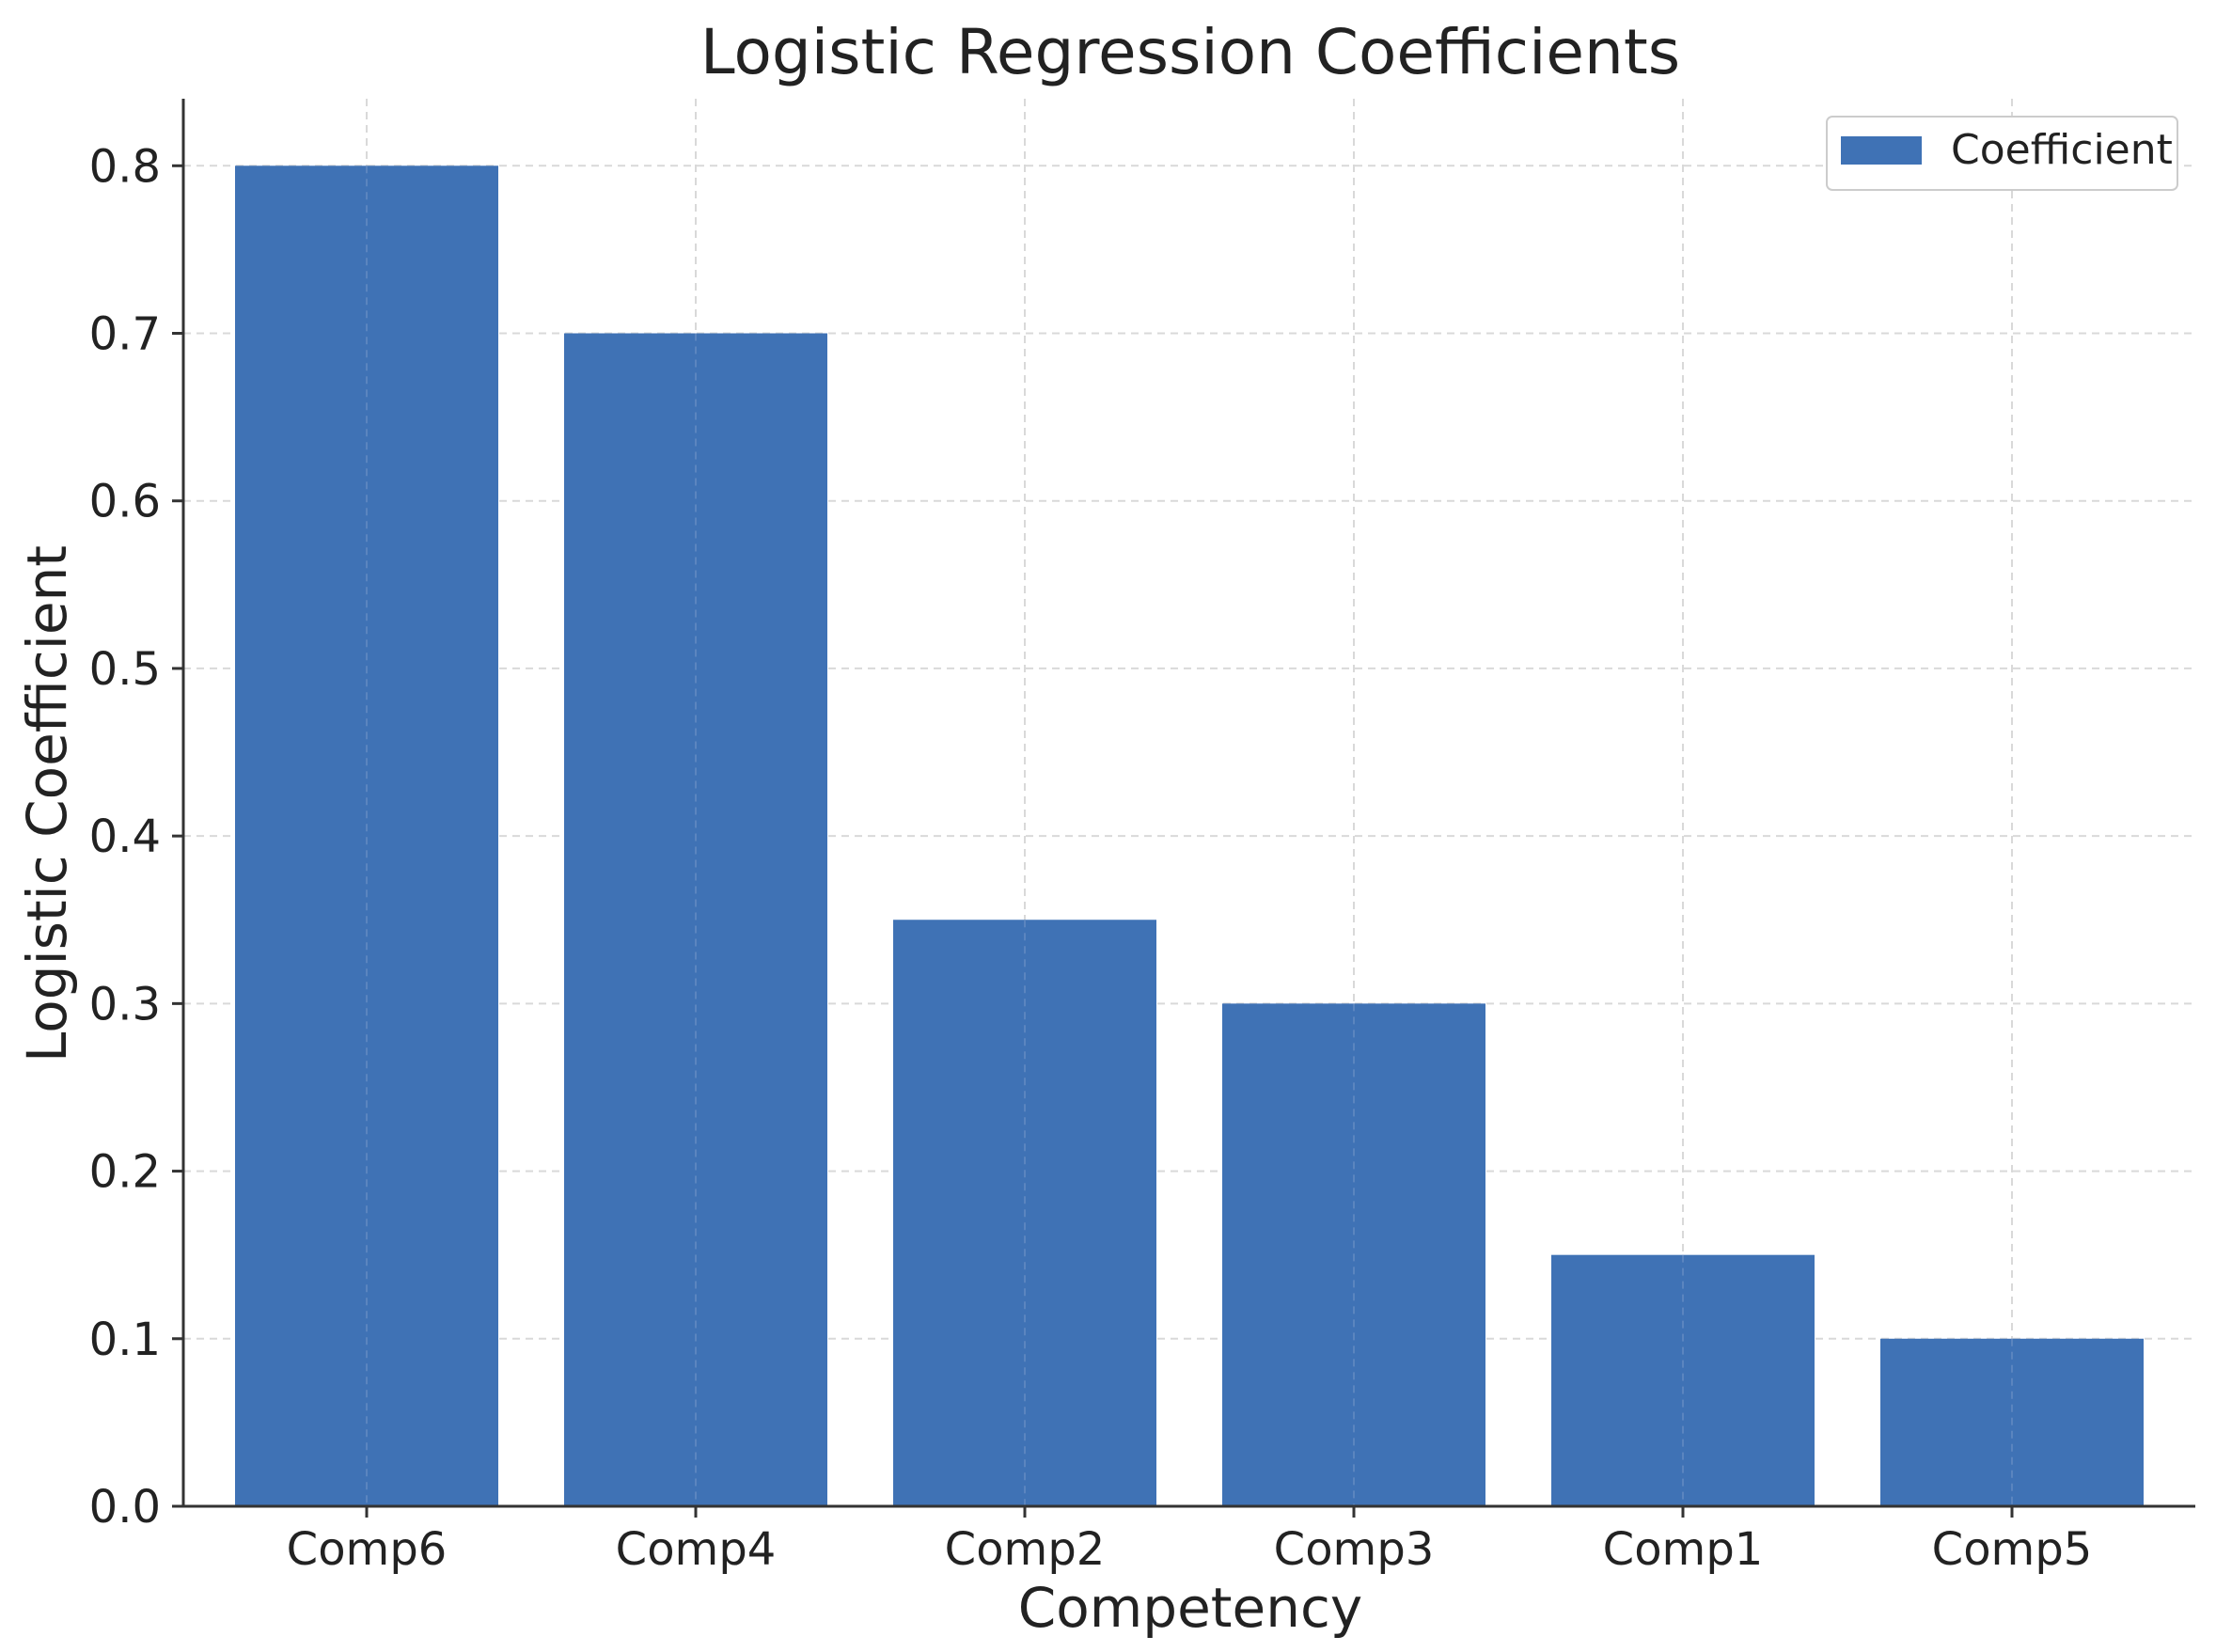 Image resolution: width=2216 pixels, height=1652 pixels. I want to click on y-tick-label: 0.2, so click(125, 1172).